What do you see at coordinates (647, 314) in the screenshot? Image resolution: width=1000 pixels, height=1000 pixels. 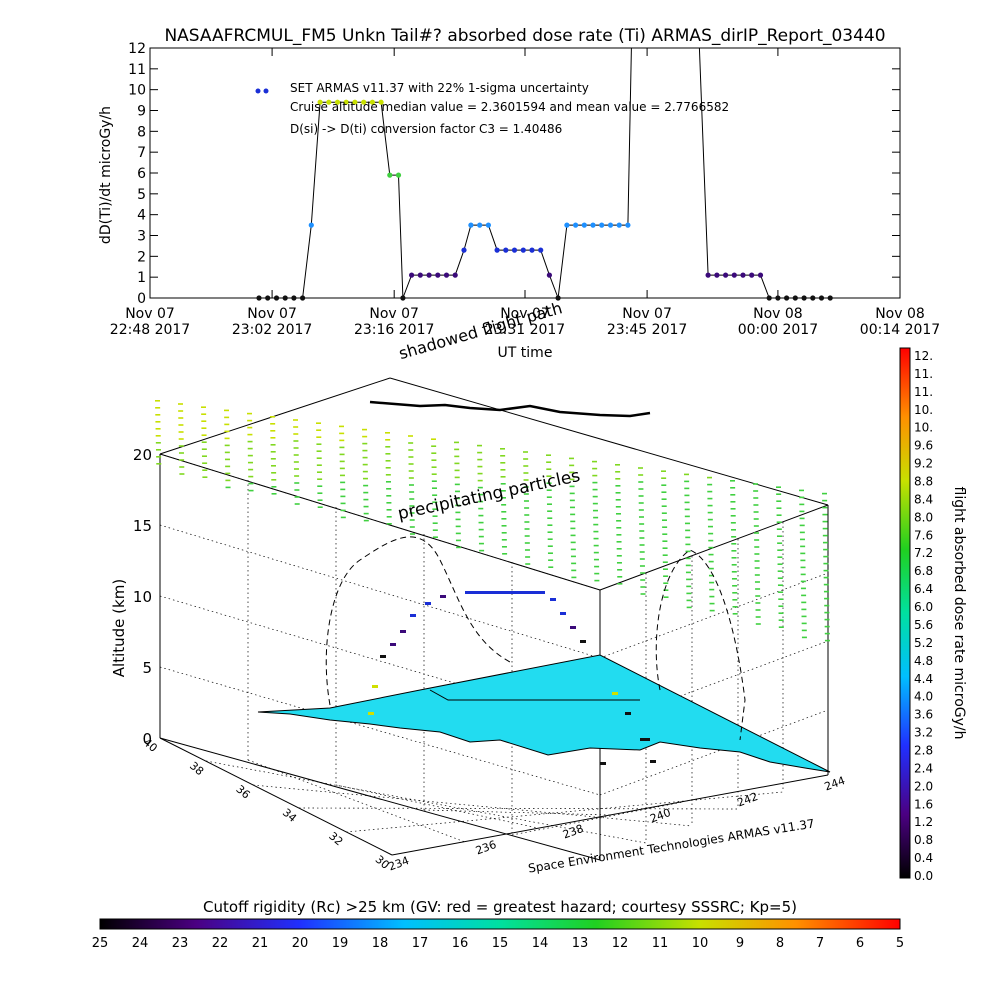 I see `x-tick-label: Nov 07` at bounding box center [647, 314].